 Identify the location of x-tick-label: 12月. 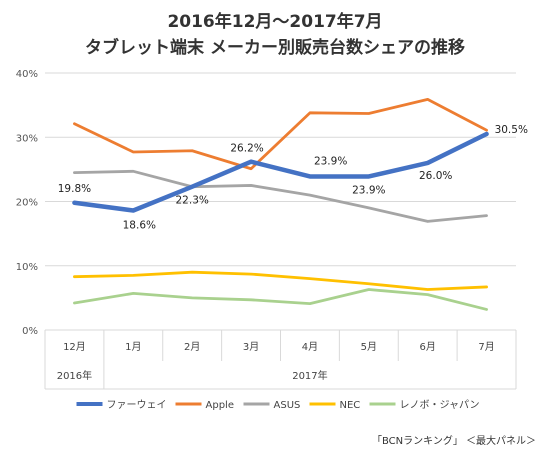
(74, 347).